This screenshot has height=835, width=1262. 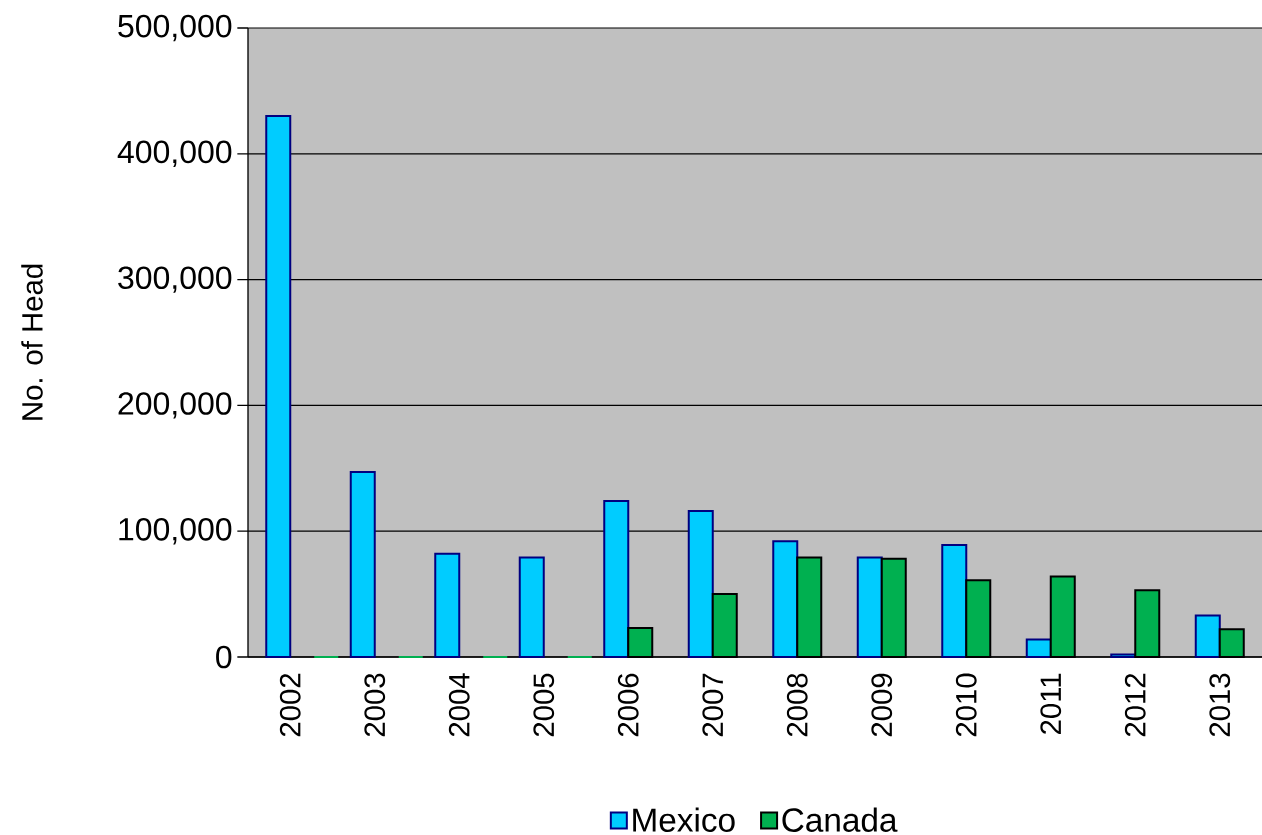 What do you see at coordinates (882, 705) in the screenshot?
I see `x-tick-label: 2009` at bounding box center [882, 705].